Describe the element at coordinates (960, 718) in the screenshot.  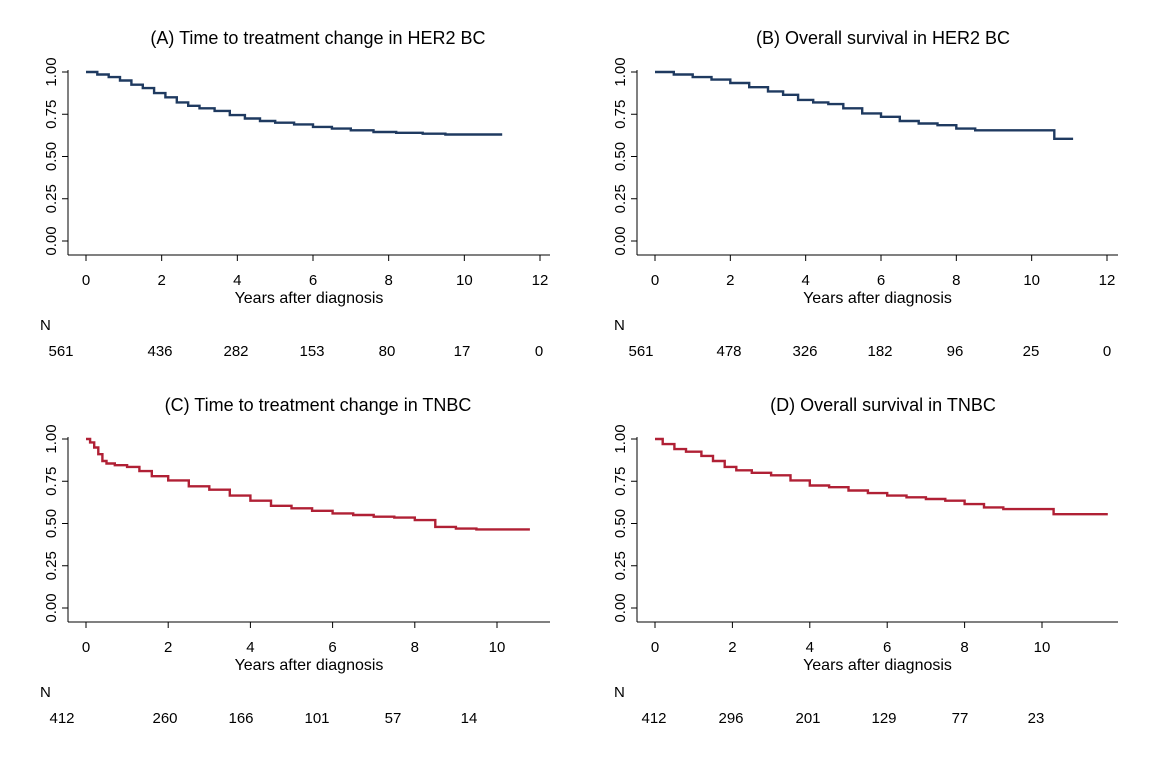
I see `risk-count: 77` at that location.